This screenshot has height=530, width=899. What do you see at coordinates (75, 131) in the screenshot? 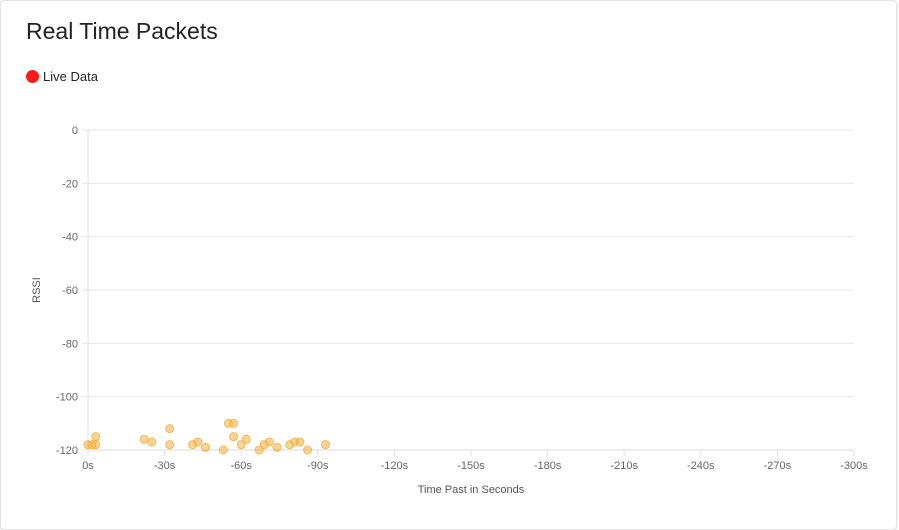
I see `y-tick-label: 0` at bounding box center [75, 131].